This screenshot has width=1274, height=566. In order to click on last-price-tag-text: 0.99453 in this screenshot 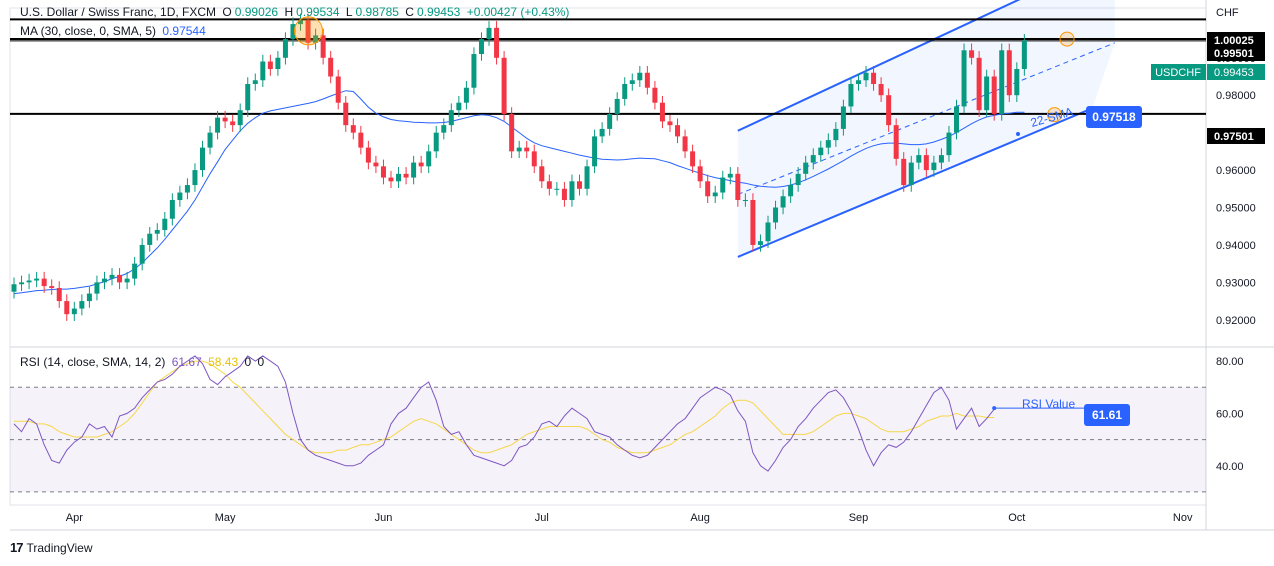, I will do `click(1234, 73)`.